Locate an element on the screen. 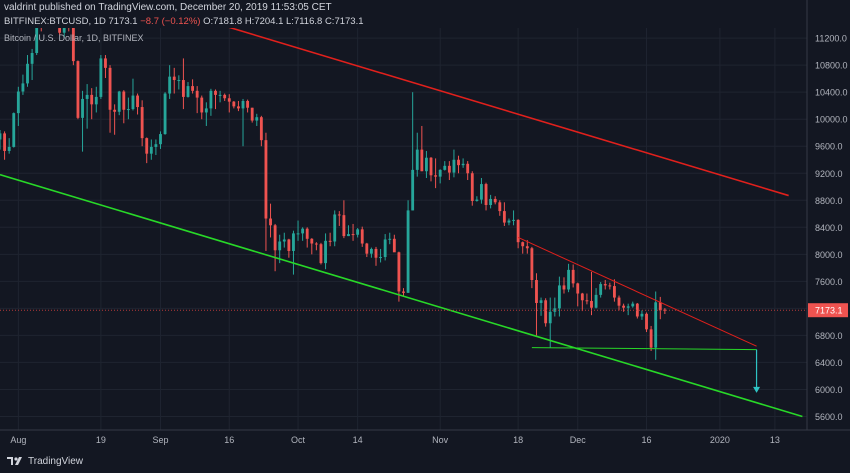  high-value: H:7204.1 is located at coordinates (264, 21).